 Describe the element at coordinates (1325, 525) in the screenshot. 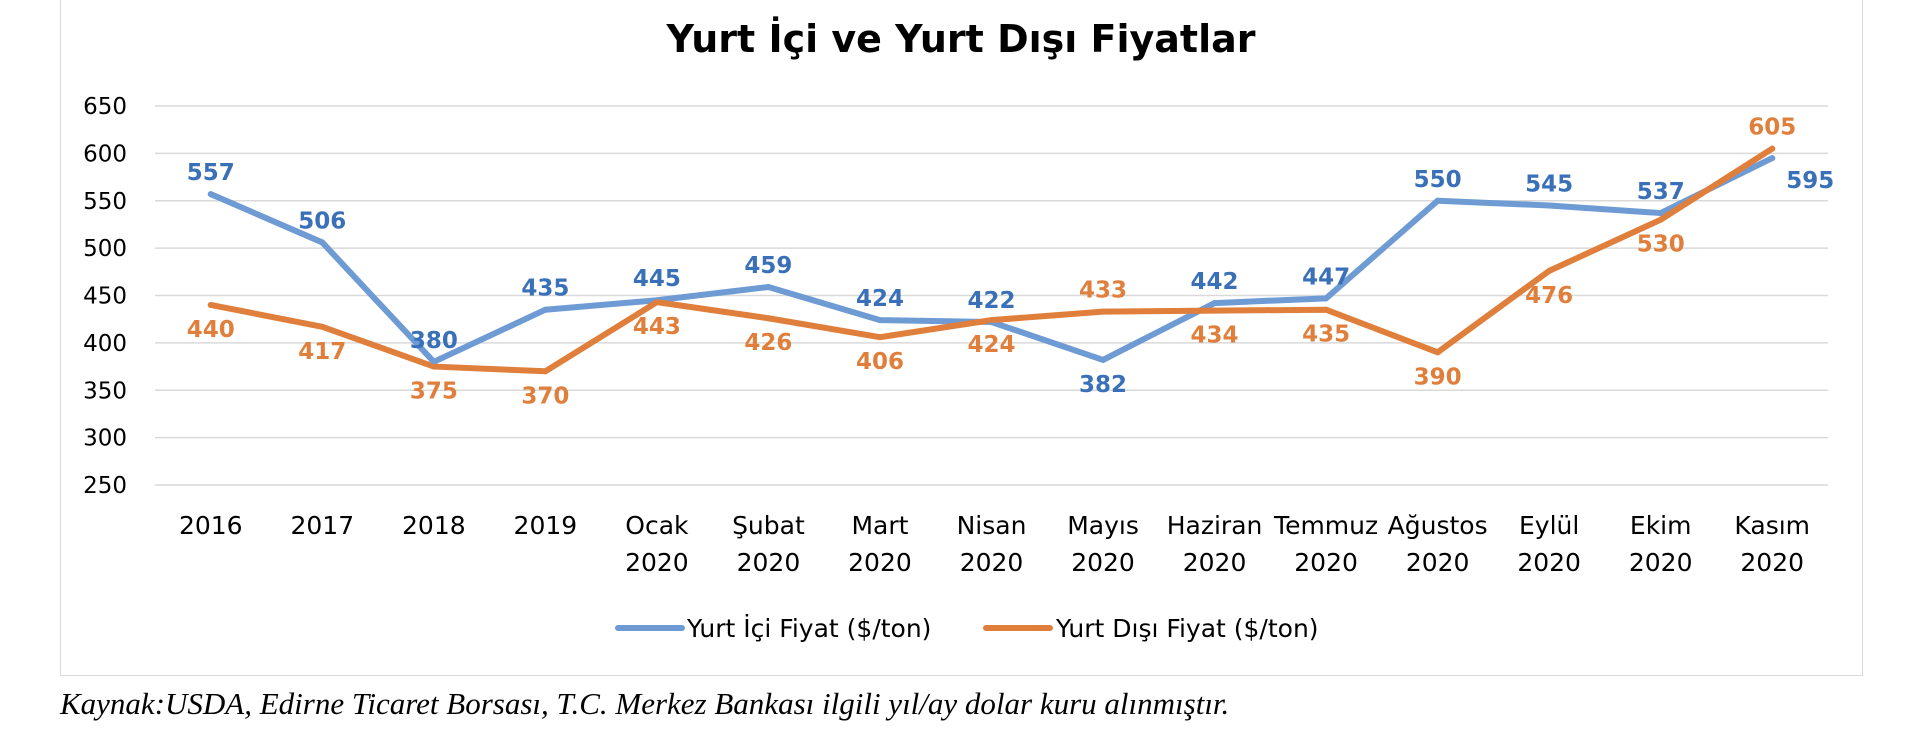

I see `x-tick-label: Temmuz` at that location.